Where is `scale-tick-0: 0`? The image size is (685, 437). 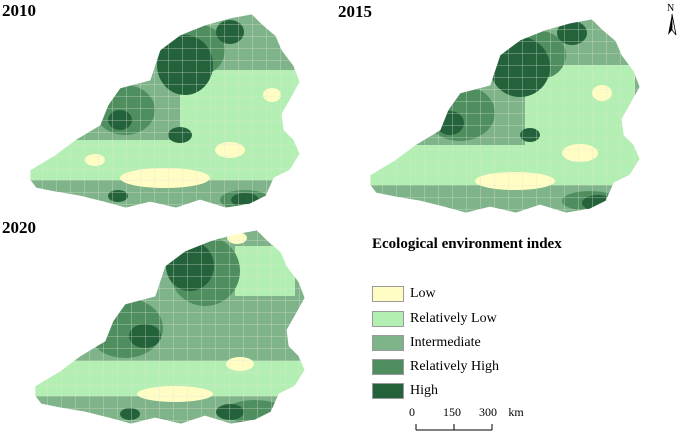 scale-tick-0: 0 is located at coordinates (412, 412).